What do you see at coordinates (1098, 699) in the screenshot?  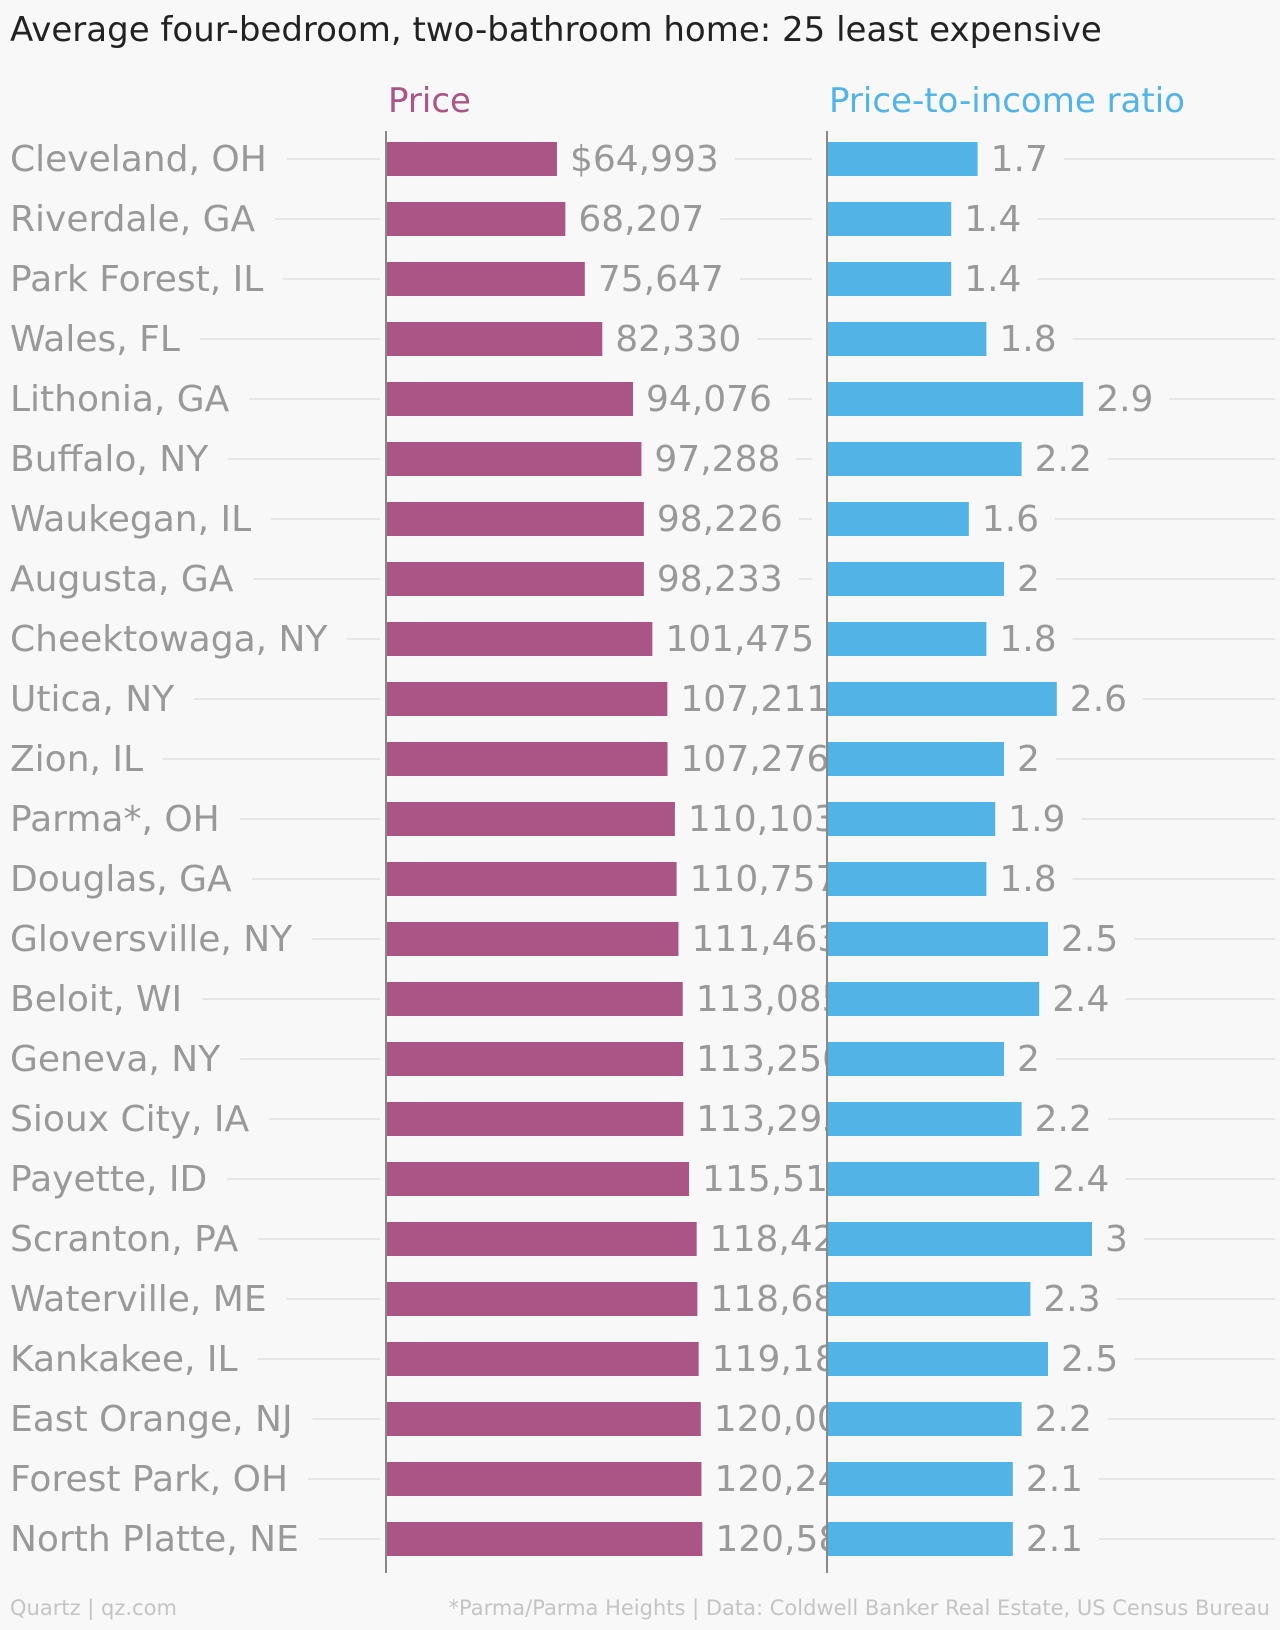 I see `ratio-value-label: 2.6` at bounding box center [1098, 699].